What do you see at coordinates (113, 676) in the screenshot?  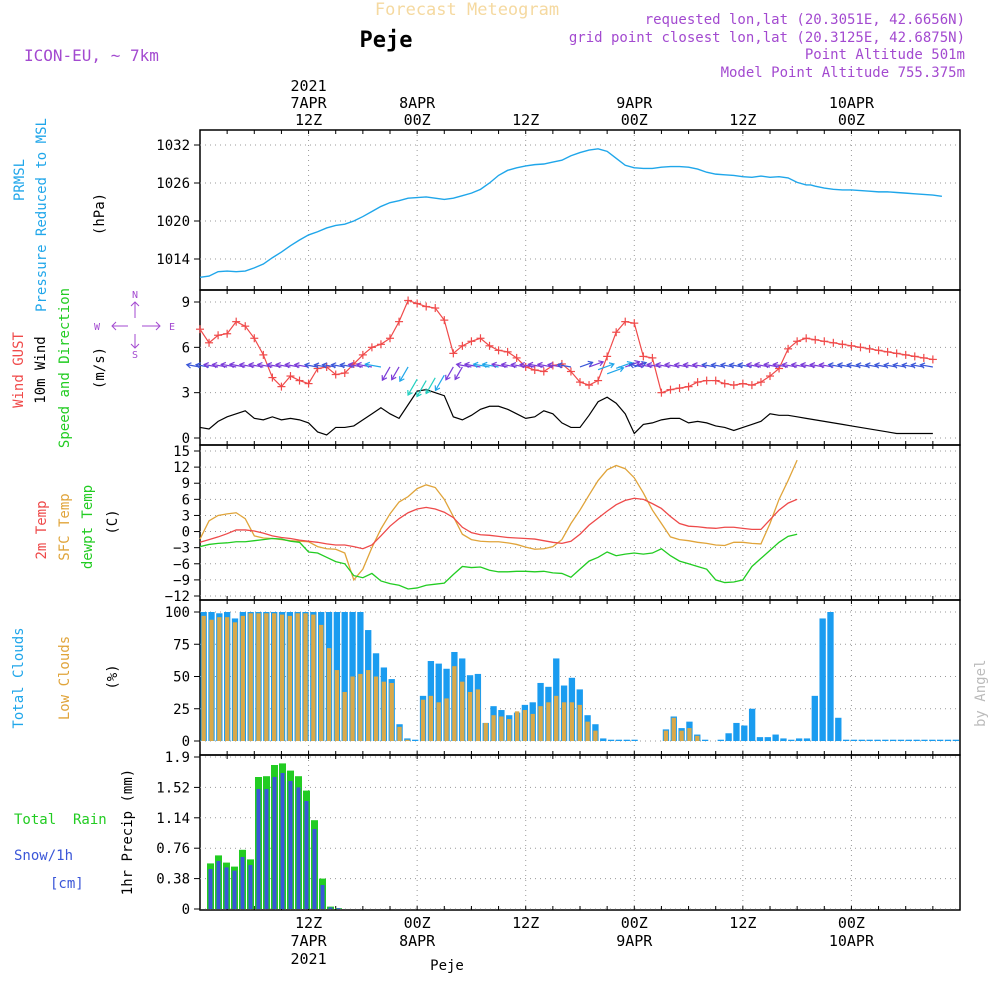 I see `cloud-unit: (%)` at bounding box center [113, 676].